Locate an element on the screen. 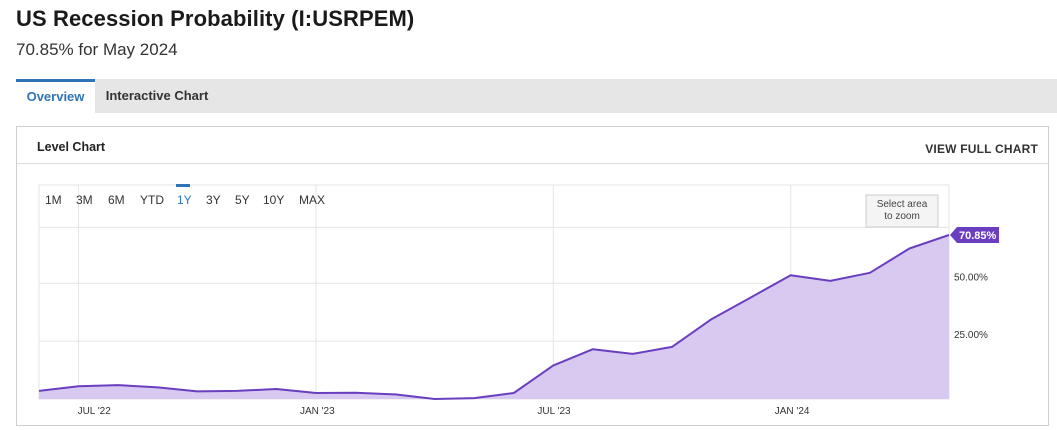  y-tick-label: 25.00% is located at coordinates (971, 335).